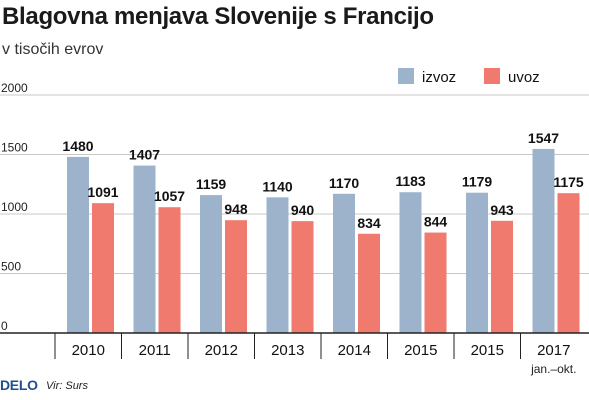 This screenshot has height=400, width=589. What do you see at coordinates (439, 77) in the screenshot?
I see `legend-label: izvoz` at bounding box center [439, 77].